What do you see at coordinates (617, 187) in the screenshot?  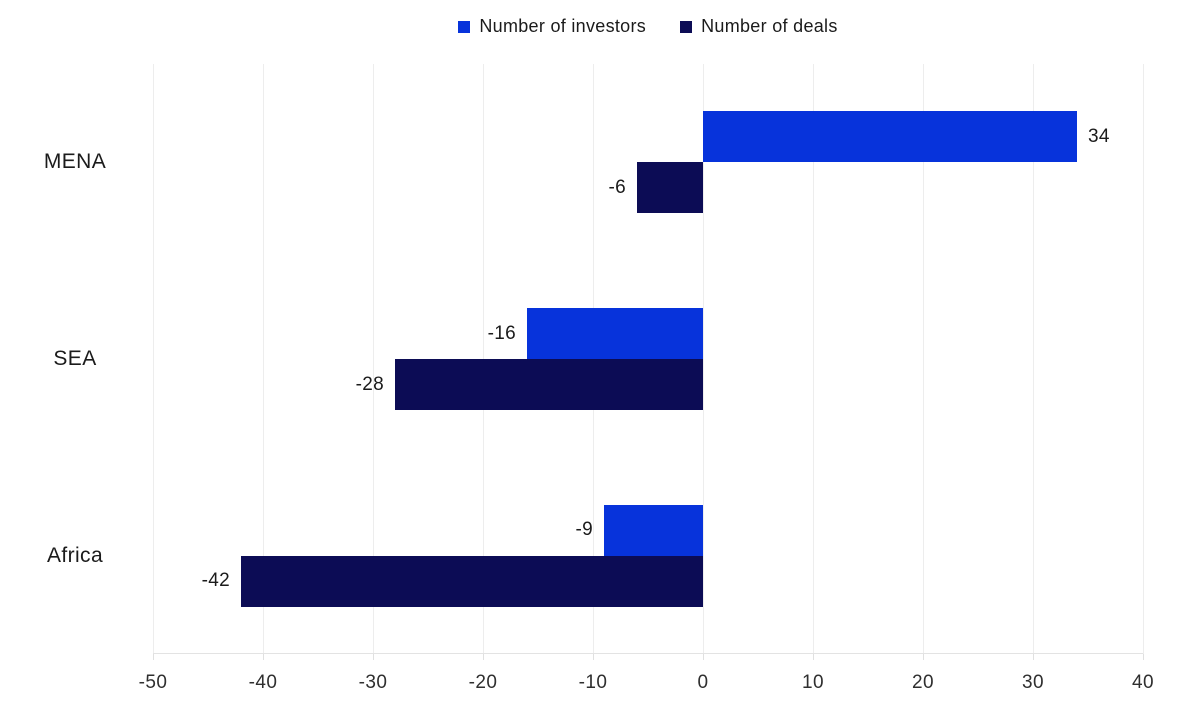 I see `bar-value-label: -6` at bounding box center [617, 187].